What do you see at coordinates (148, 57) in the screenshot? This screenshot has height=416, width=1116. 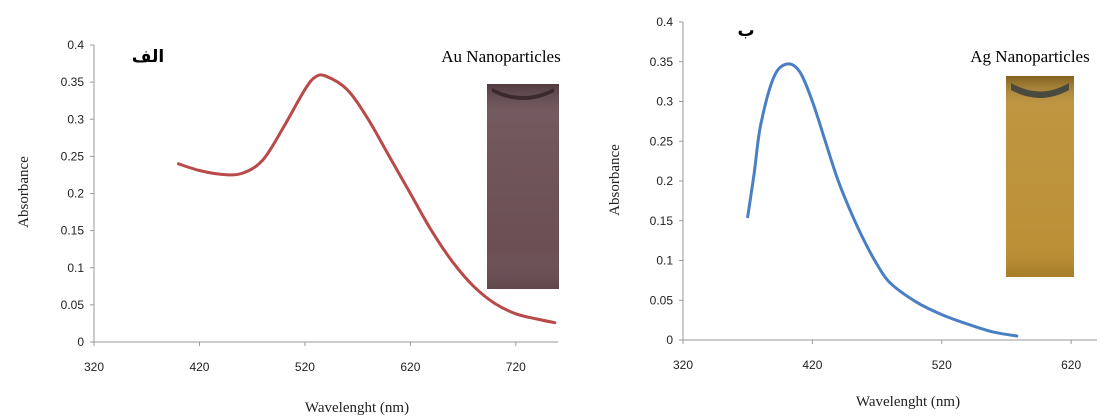 I see `panel-label: الف` at bounding box center [148, 57].